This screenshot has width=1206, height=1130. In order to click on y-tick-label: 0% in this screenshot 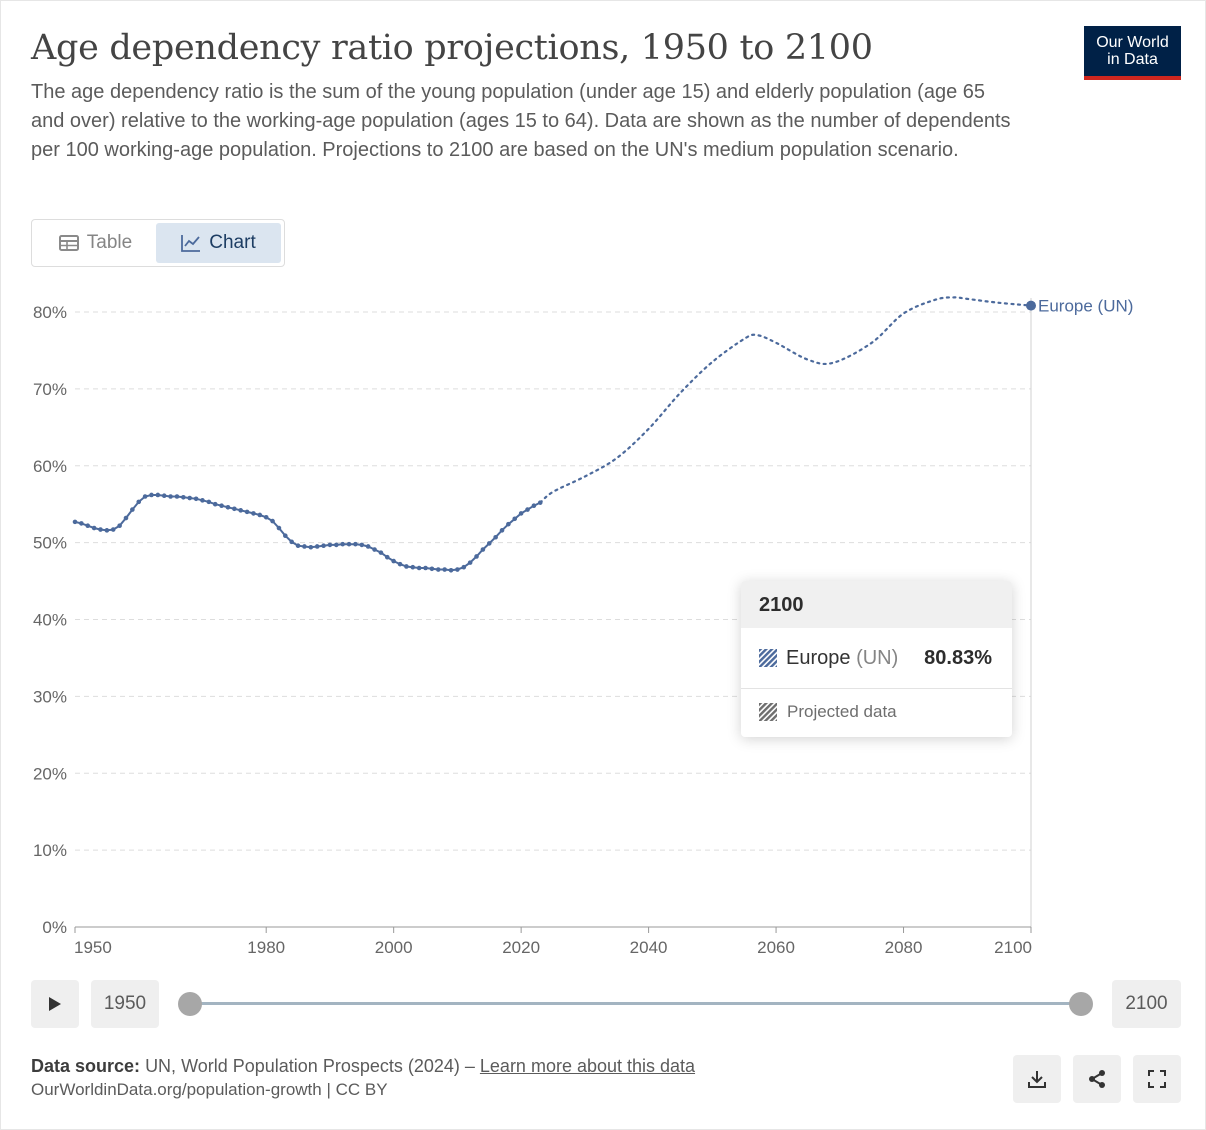, I will do `click(54, 927)`.